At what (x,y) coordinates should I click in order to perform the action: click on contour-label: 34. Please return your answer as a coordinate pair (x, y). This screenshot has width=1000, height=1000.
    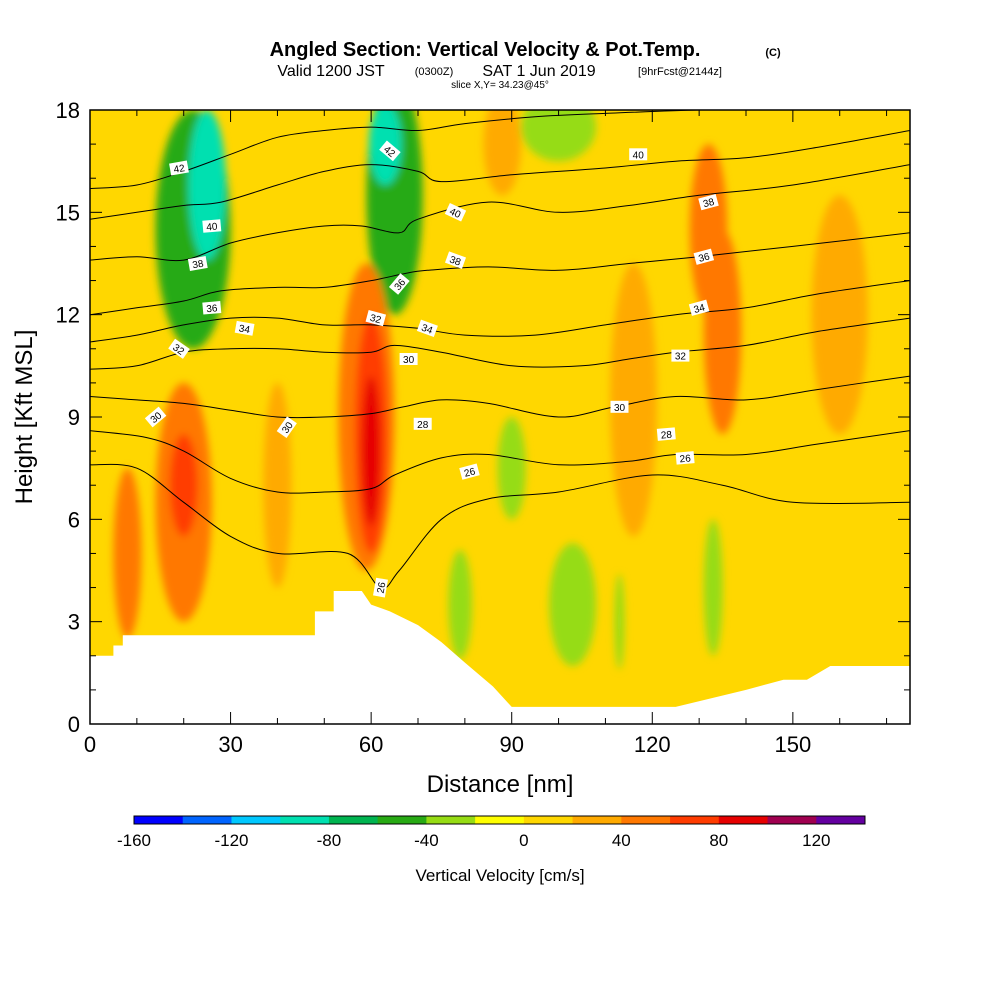
    Looking at the image, I should click on (699, 307).